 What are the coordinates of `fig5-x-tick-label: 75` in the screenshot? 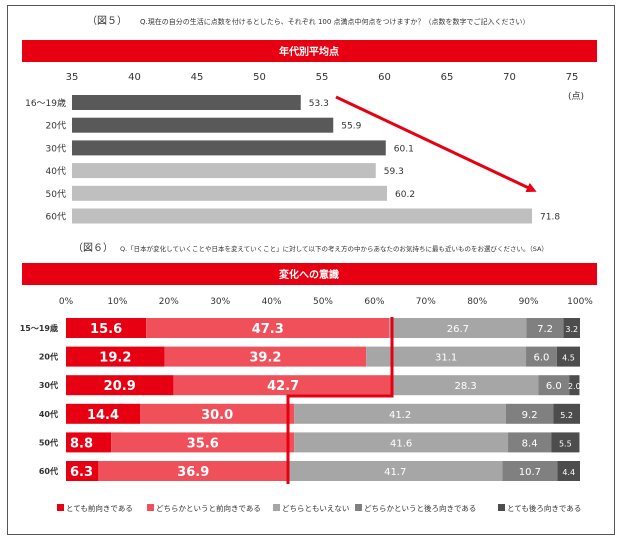 It's located at (572, 77).